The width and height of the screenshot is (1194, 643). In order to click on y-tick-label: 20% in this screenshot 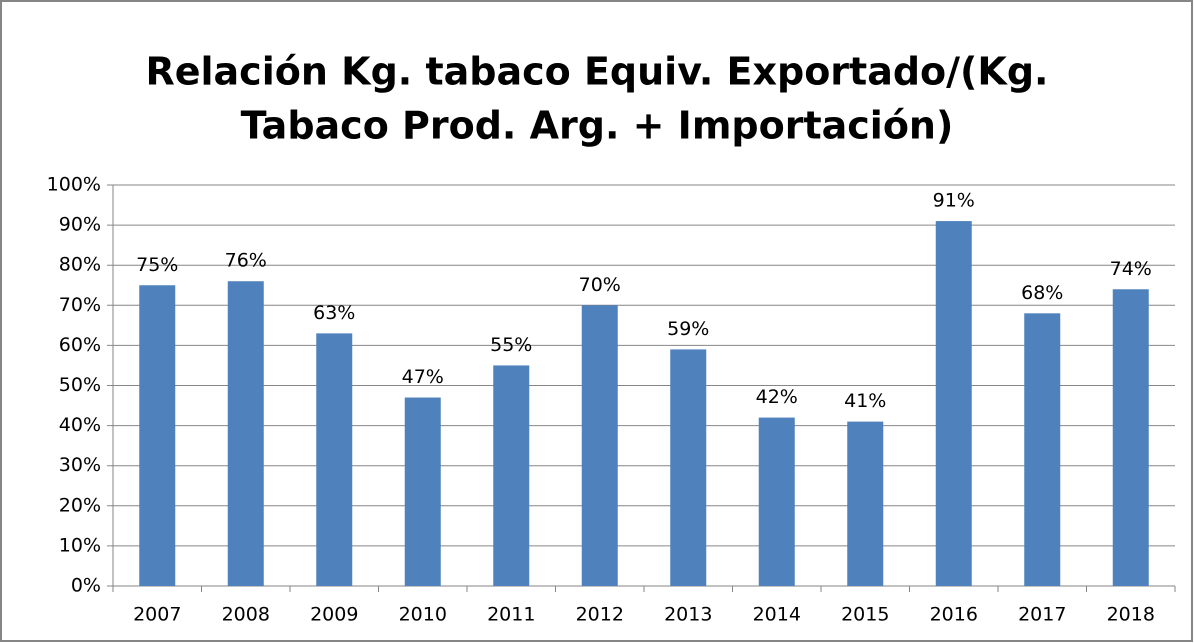, I will do `click(80, 505)`.